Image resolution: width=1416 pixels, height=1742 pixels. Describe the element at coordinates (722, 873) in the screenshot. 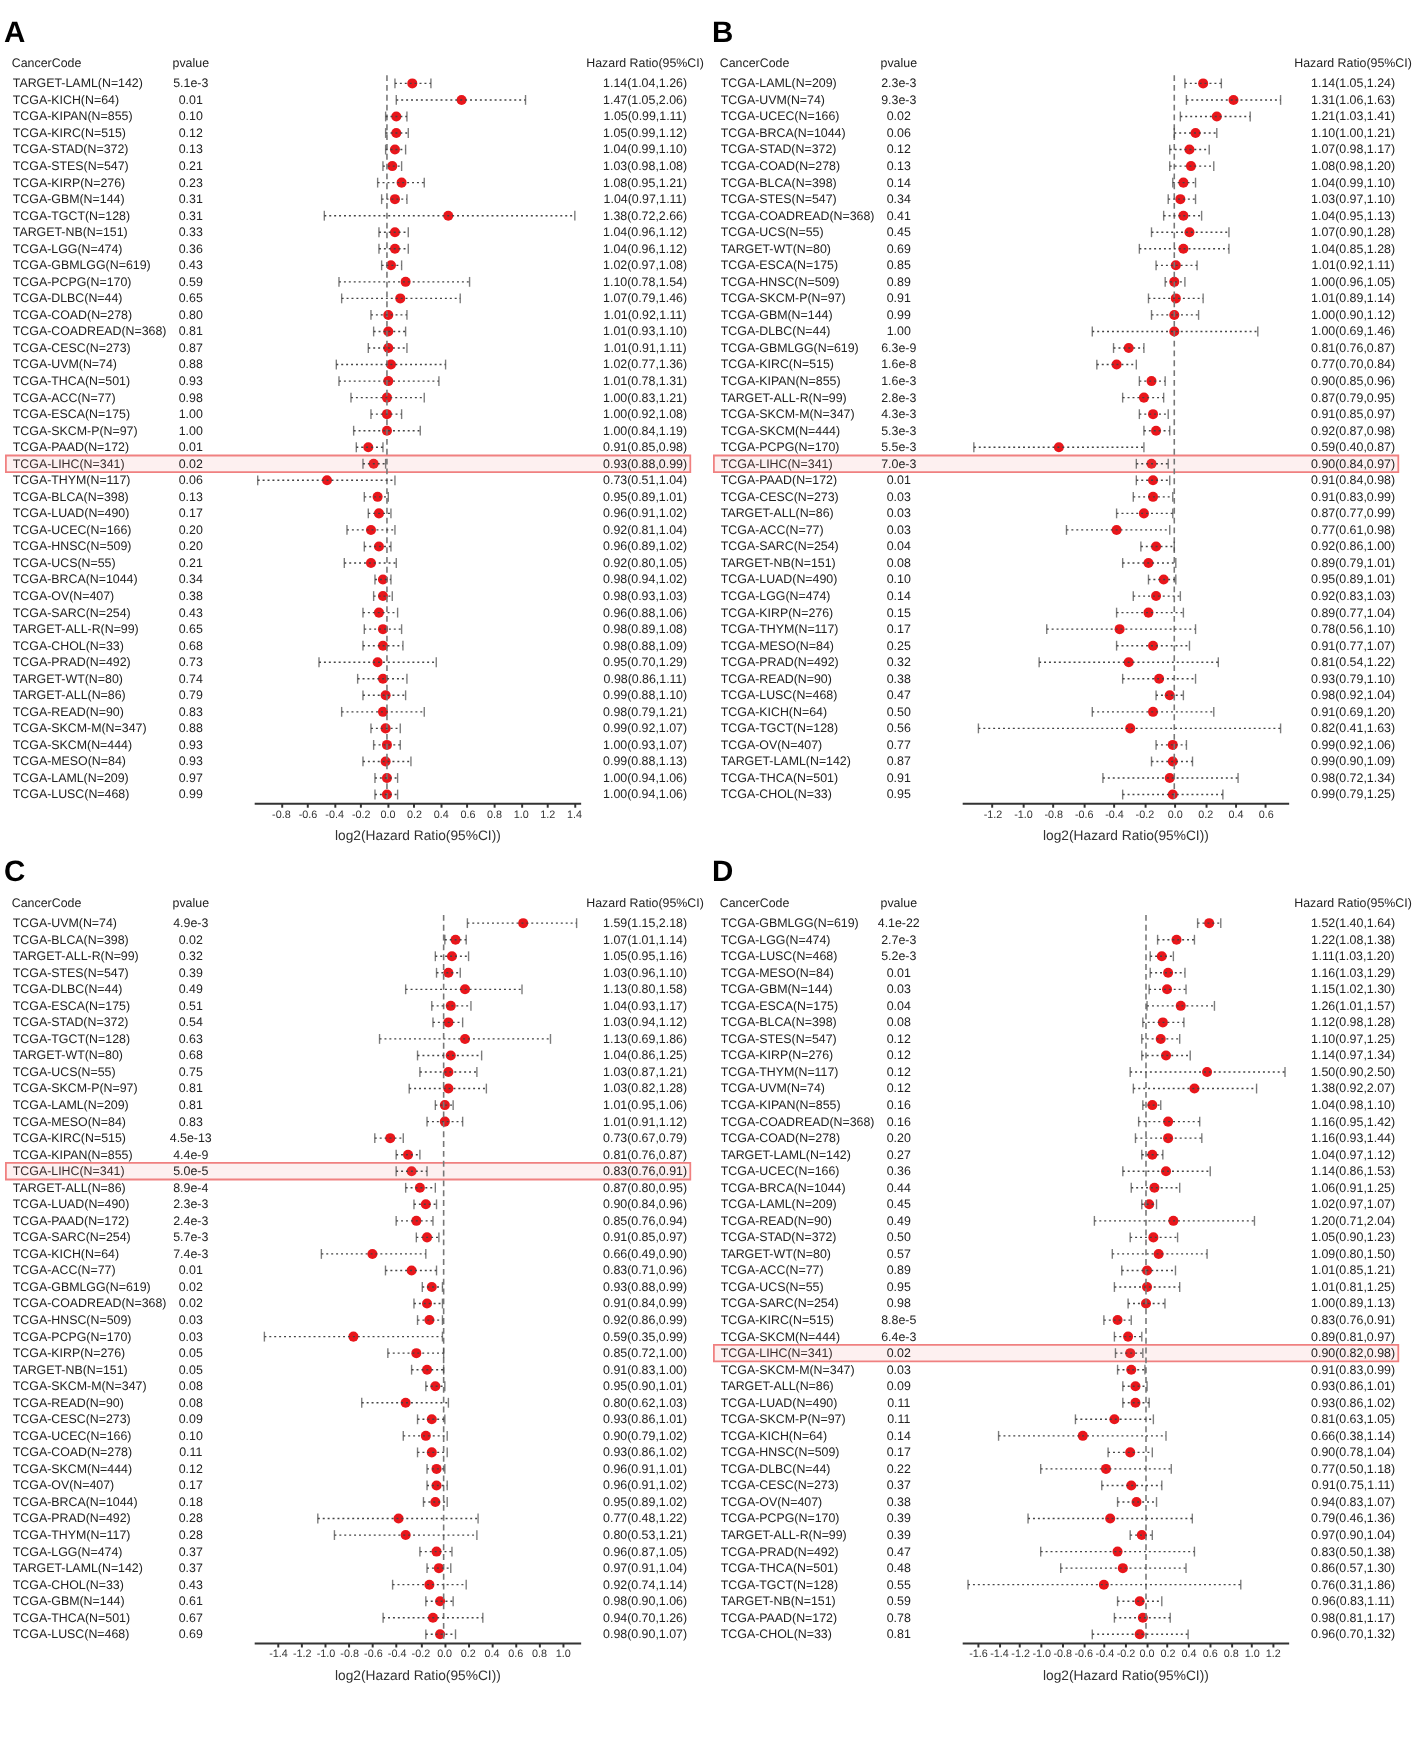

I see `text: D` at that location.